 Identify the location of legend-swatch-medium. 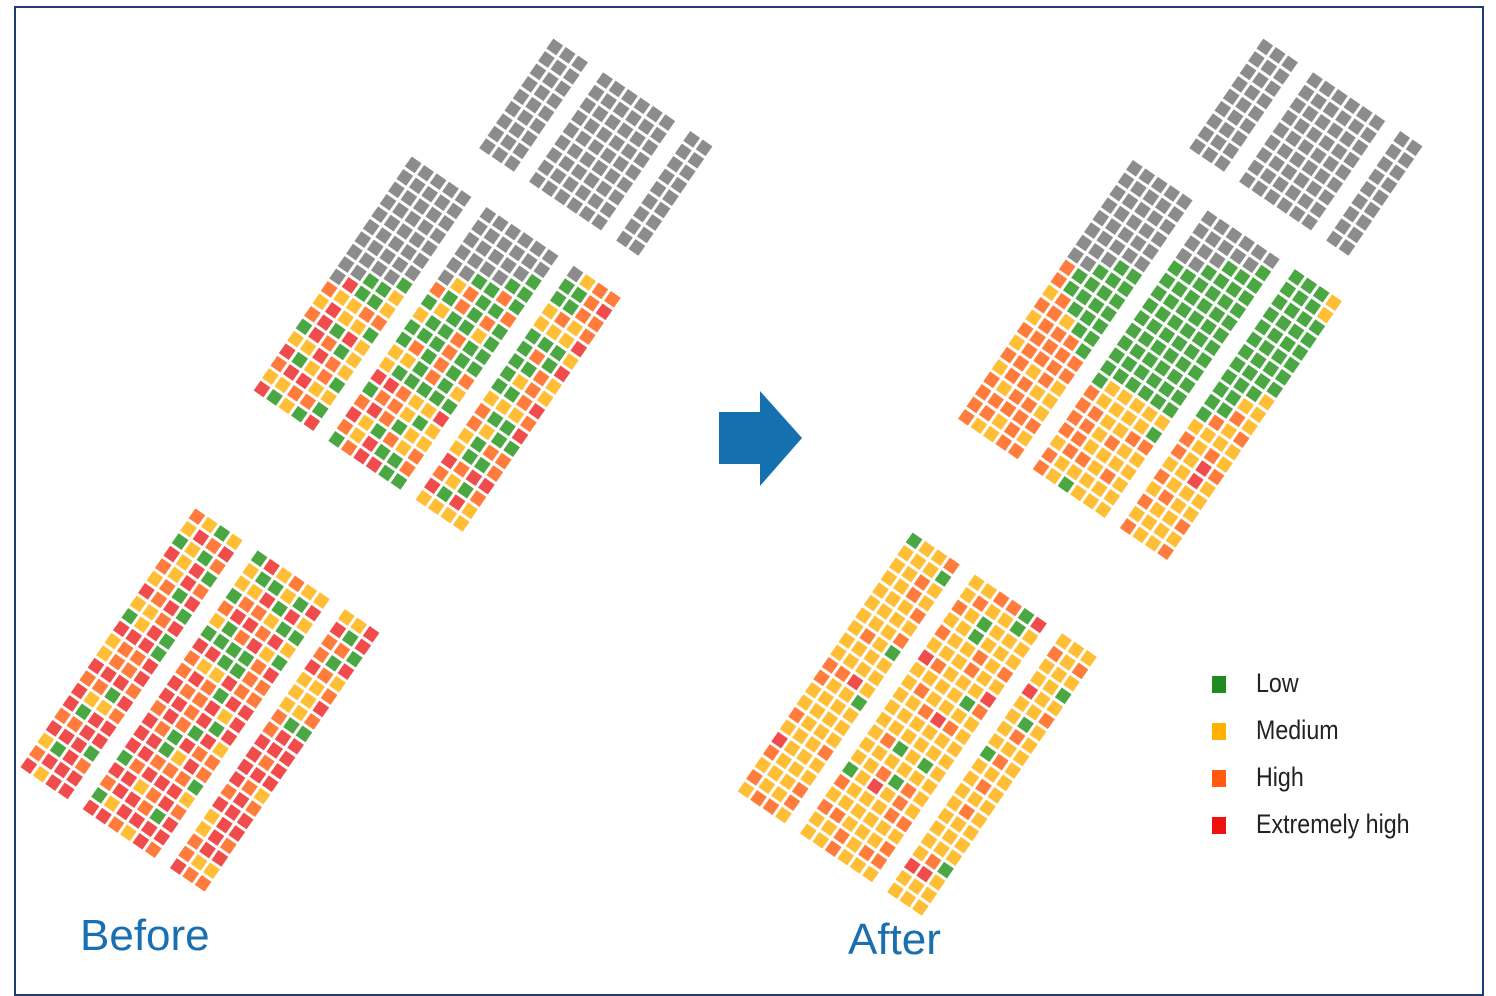
(1219, 731).